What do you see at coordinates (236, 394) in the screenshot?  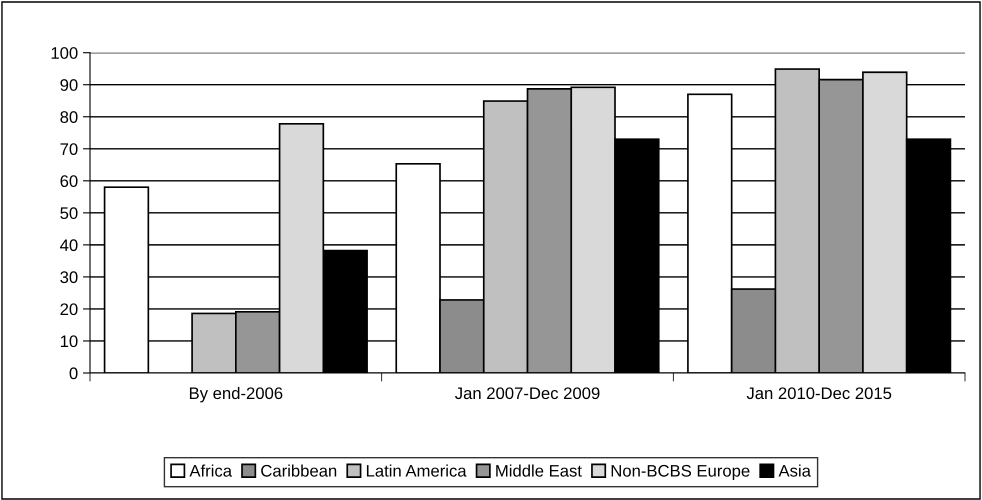 I see `x-tick-label: By end-2006` at bounding box center [236, 394].